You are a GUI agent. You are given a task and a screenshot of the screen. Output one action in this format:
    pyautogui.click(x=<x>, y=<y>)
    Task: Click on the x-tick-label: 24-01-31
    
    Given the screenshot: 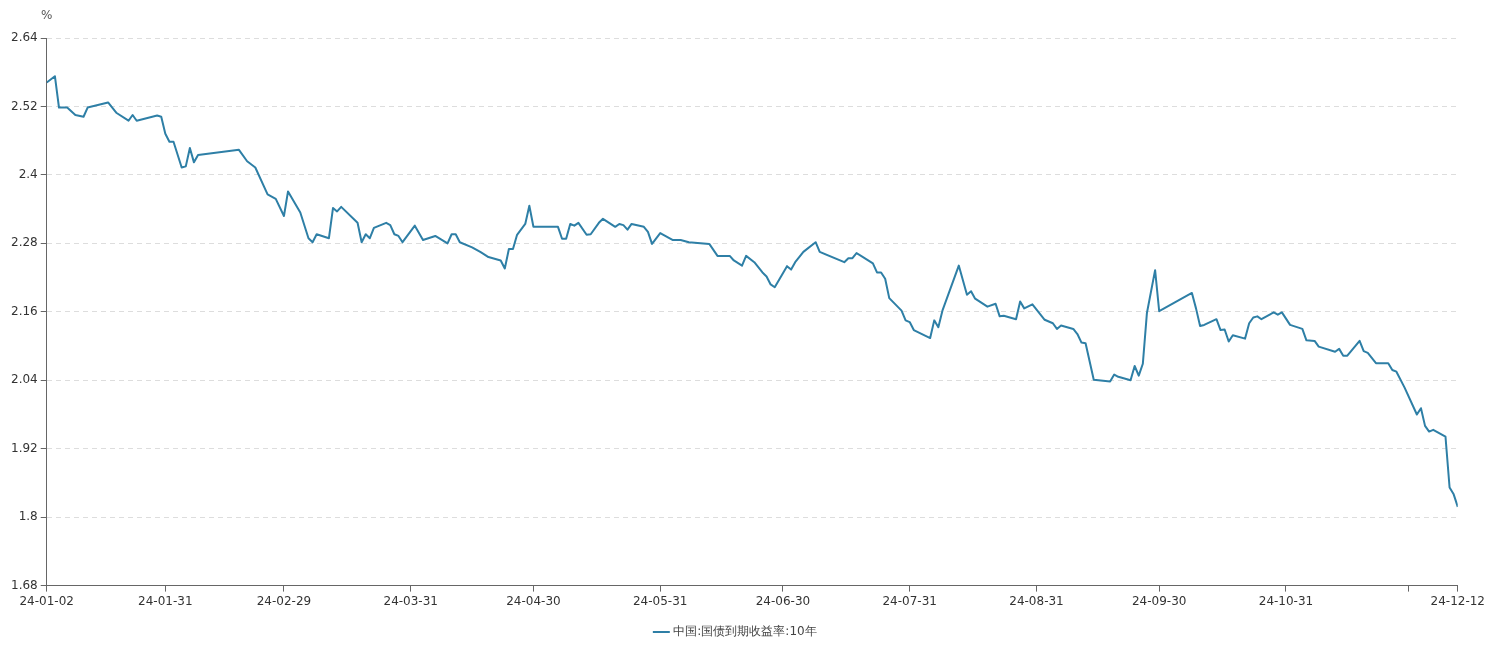 What is the action you would take?
    pyautogui.click(x=165, y=600)
    